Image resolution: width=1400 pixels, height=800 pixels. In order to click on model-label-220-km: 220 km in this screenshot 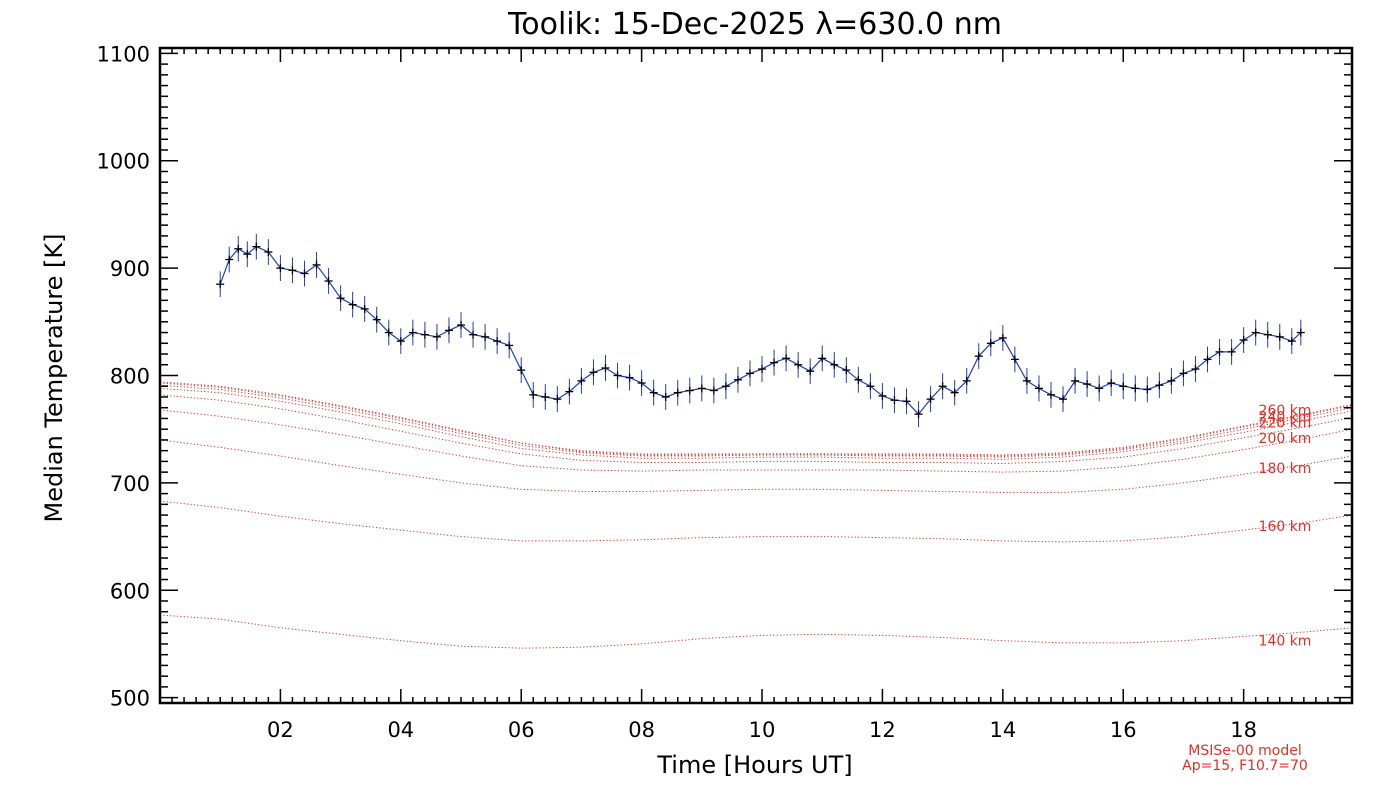, I will do `click(1285, 424)`.